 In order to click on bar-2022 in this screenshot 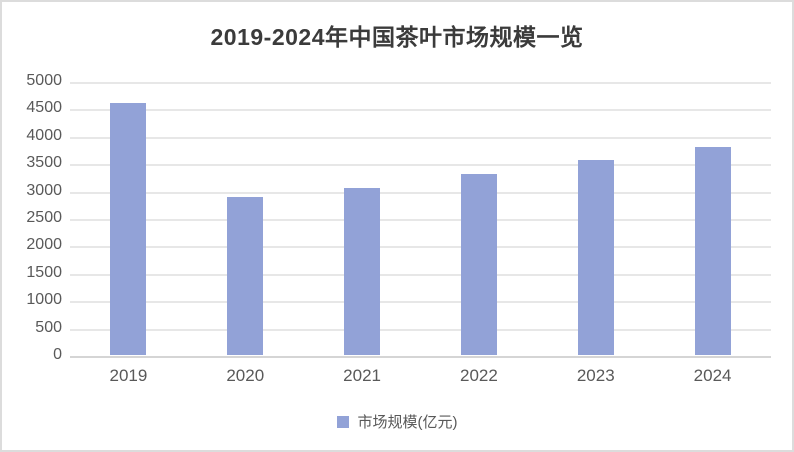, I will do `click(478, 264)`.